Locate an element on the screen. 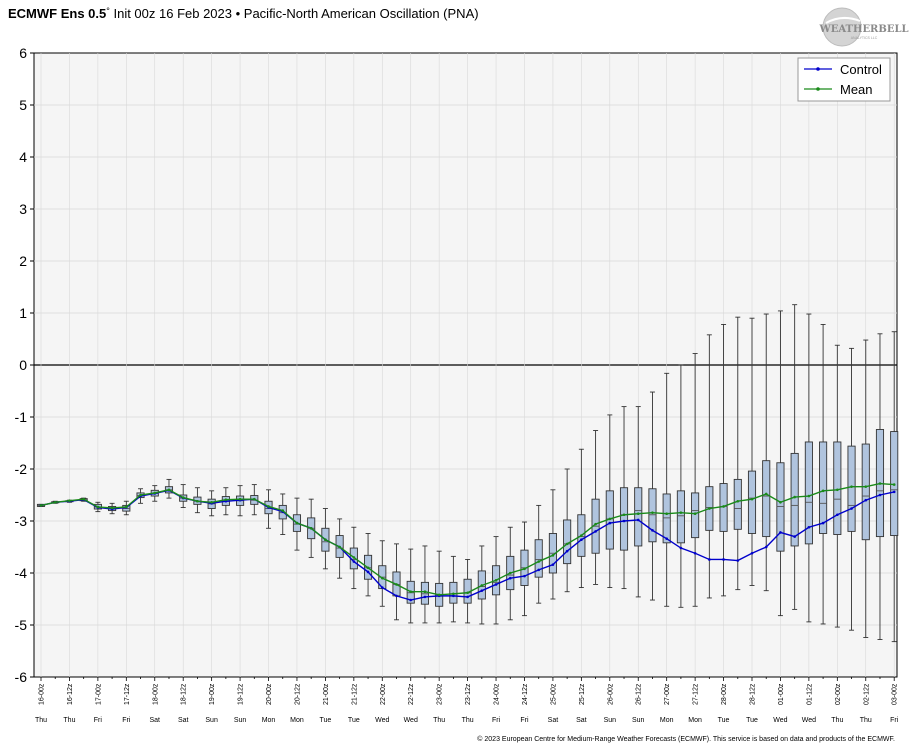 The image size is (913, 750). title-model: ECMWF Ens 0.5 is located at coordinates (57, 13).